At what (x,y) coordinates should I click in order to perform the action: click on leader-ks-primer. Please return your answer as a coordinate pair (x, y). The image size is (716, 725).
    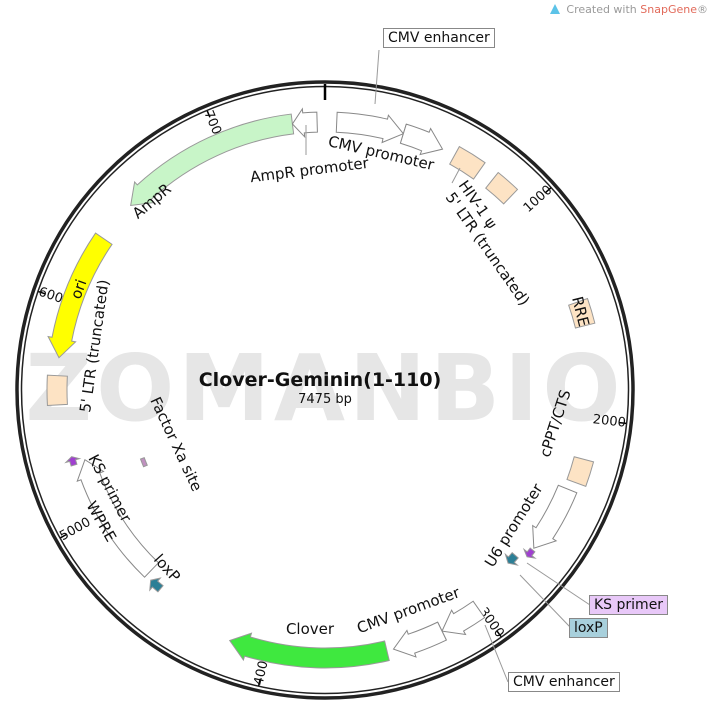
    Looking at the image, I should click on (558, 584).